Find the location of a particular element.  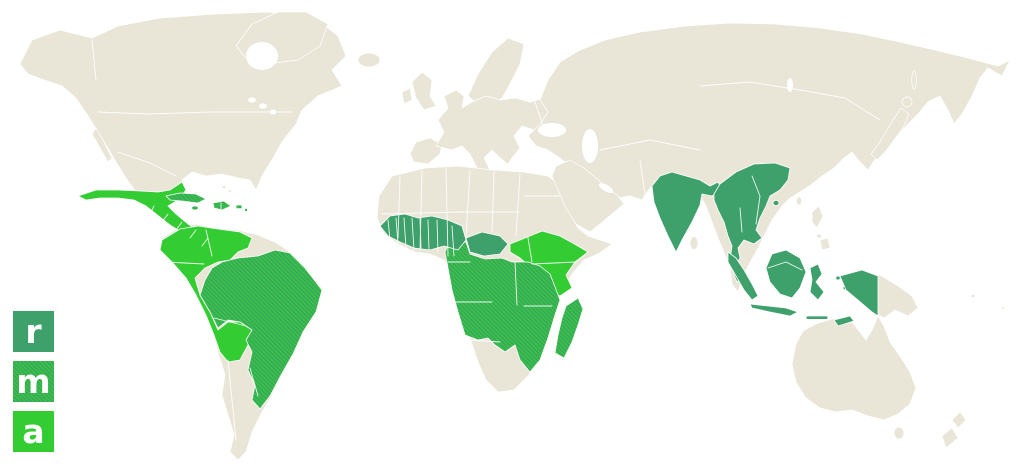

region-puerto-rico is located at coordinates (239, 206).